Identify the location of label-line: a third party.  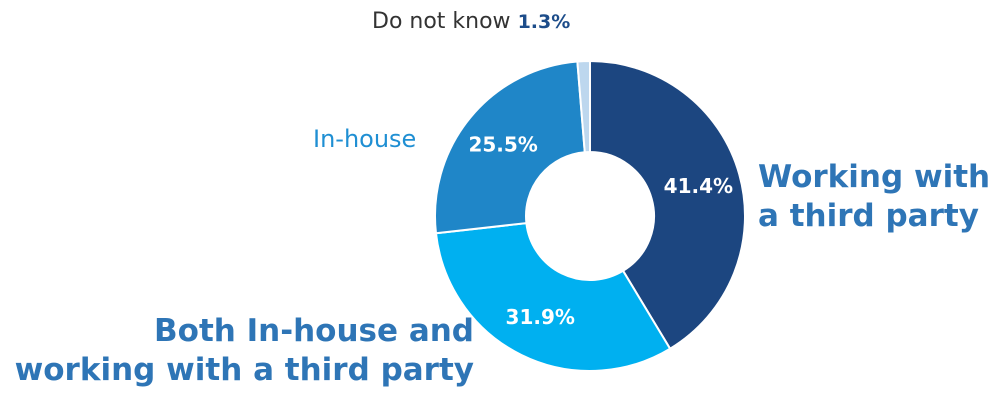
(868, 215).